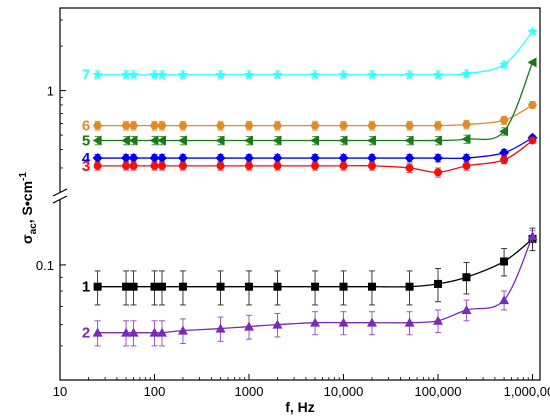 This screenshot has height=420, width=550. I want to click on y-axis-break-mark-upper, so click(60, 192).